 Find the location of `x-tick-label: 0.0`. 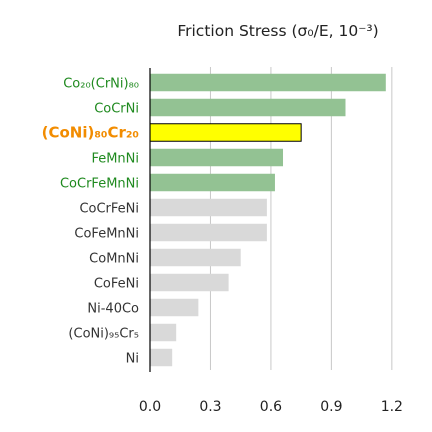

x-tick-label: 0.0 is located at coordinates (150, 407).